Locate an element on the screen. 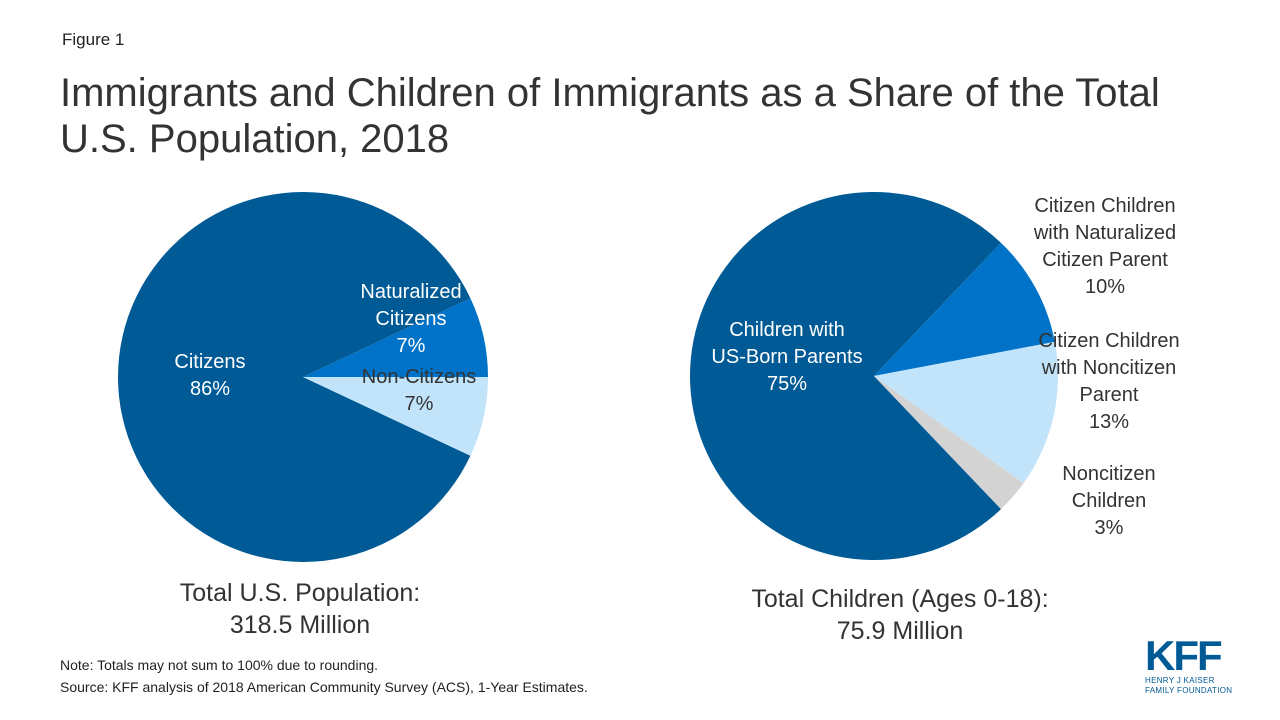  pie-2-slice-2-label-line: with Naturalized is located at coordinates (1104, 233).